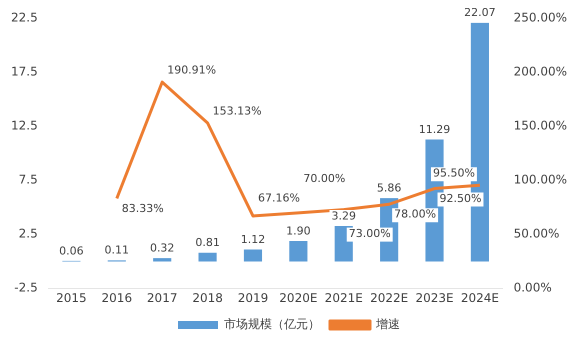 The width and height of the screenshot is (584, 349). I want to click on x-tick-label: 2015, so click(71, 297).